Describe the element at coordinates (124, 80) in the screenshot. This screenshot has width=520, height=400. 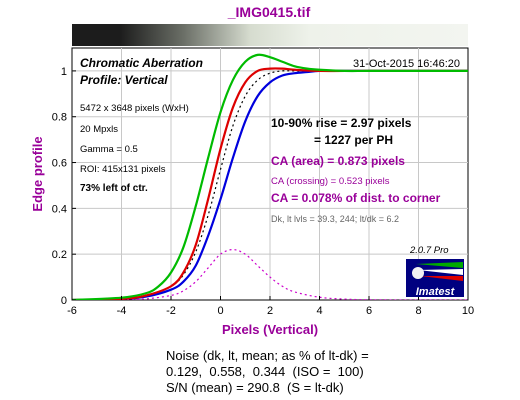
I see `profile-text: Profile: Vertical` at that location.